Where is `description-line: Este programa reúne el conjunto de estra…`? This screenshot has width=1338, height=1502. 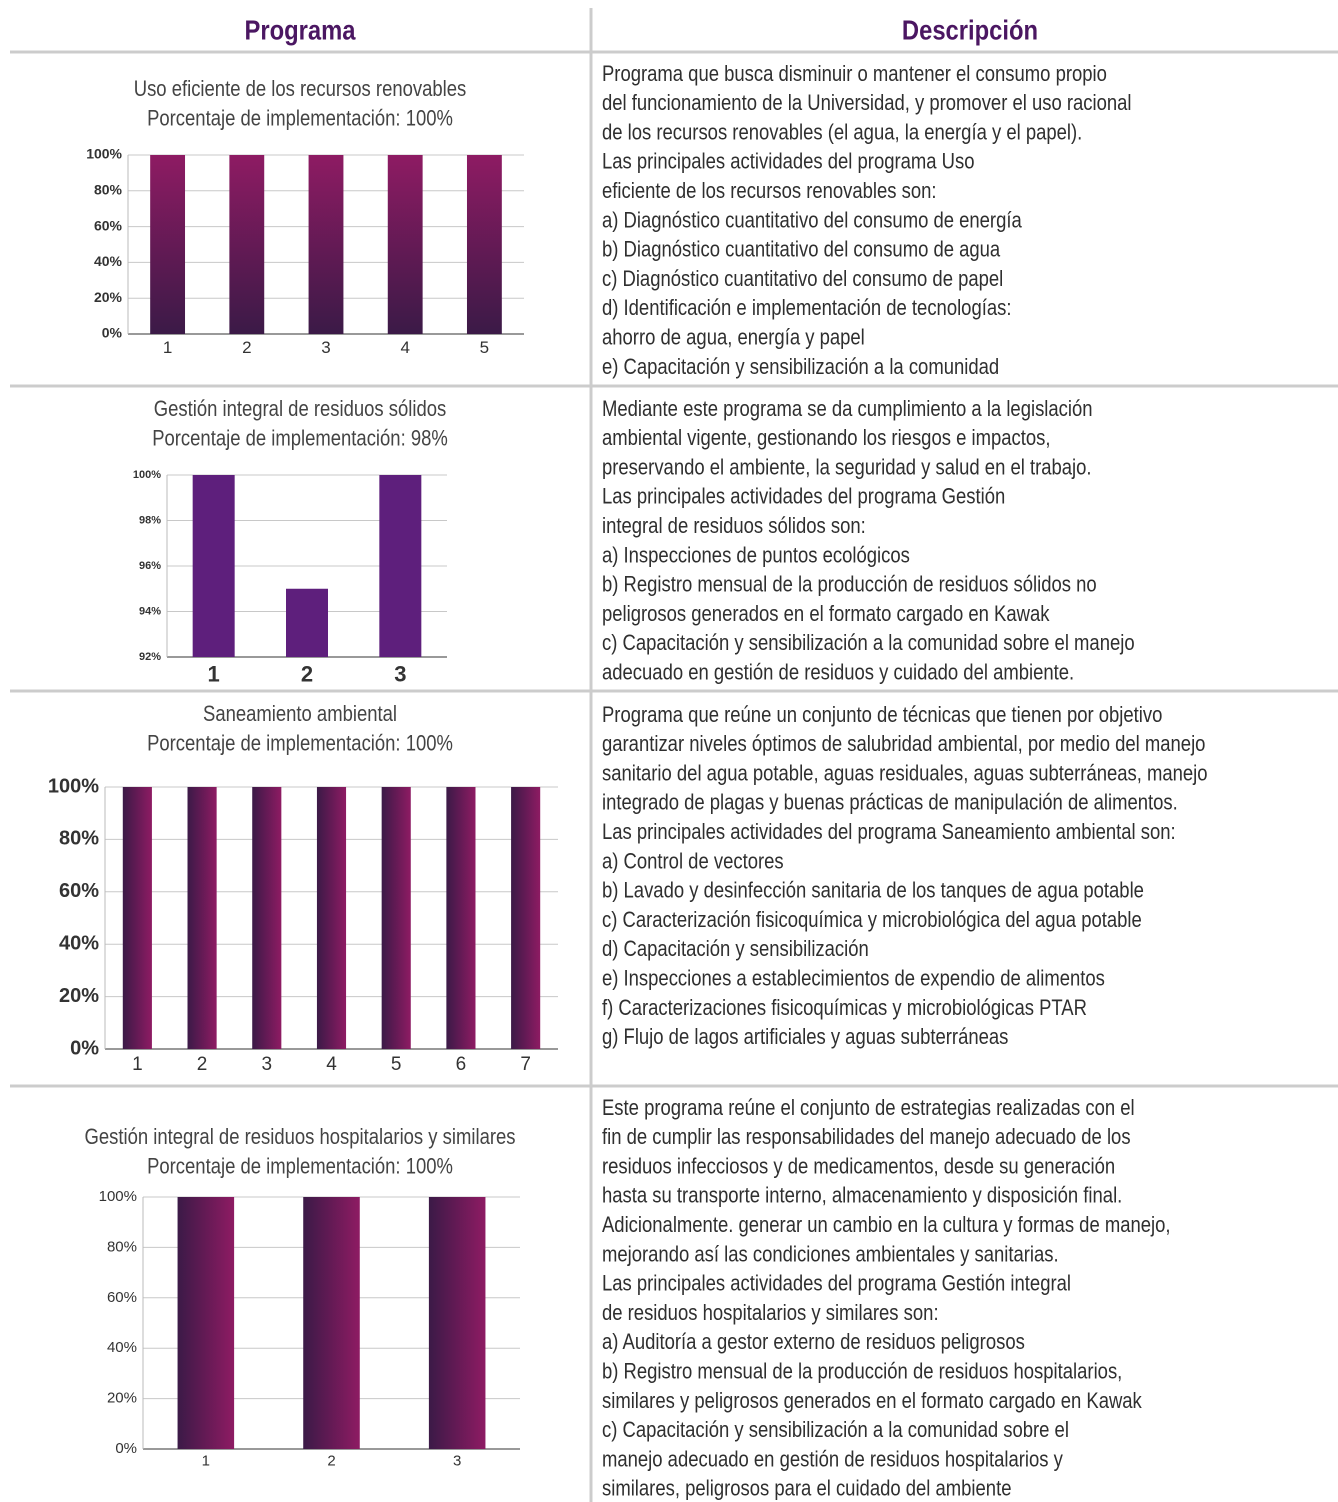 description-line: Este programa reúne el conjunto de estra… is located at coordinates (868, 1108).